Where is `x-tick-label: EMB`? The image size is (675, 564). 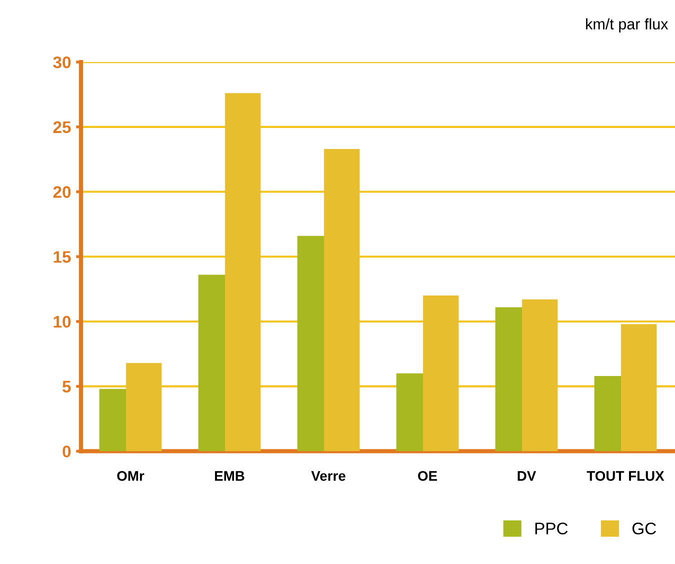
x-tick-label: EMB is located at coordinates (229, 476).